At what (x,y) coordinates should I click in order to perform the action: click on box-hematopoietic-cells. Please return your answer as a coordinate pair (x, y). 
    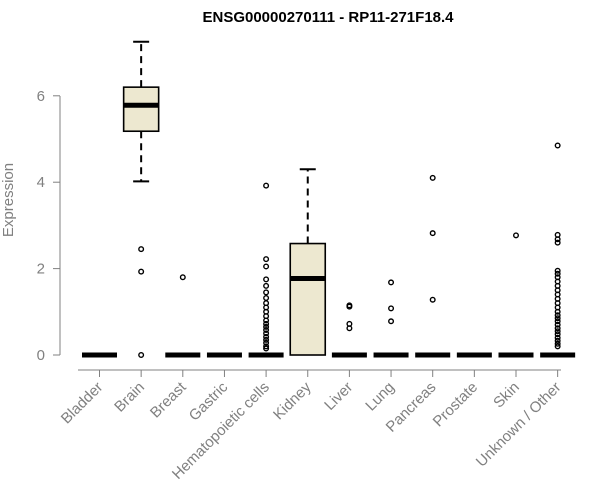
    Looking at the image, I should click on (266, 270).